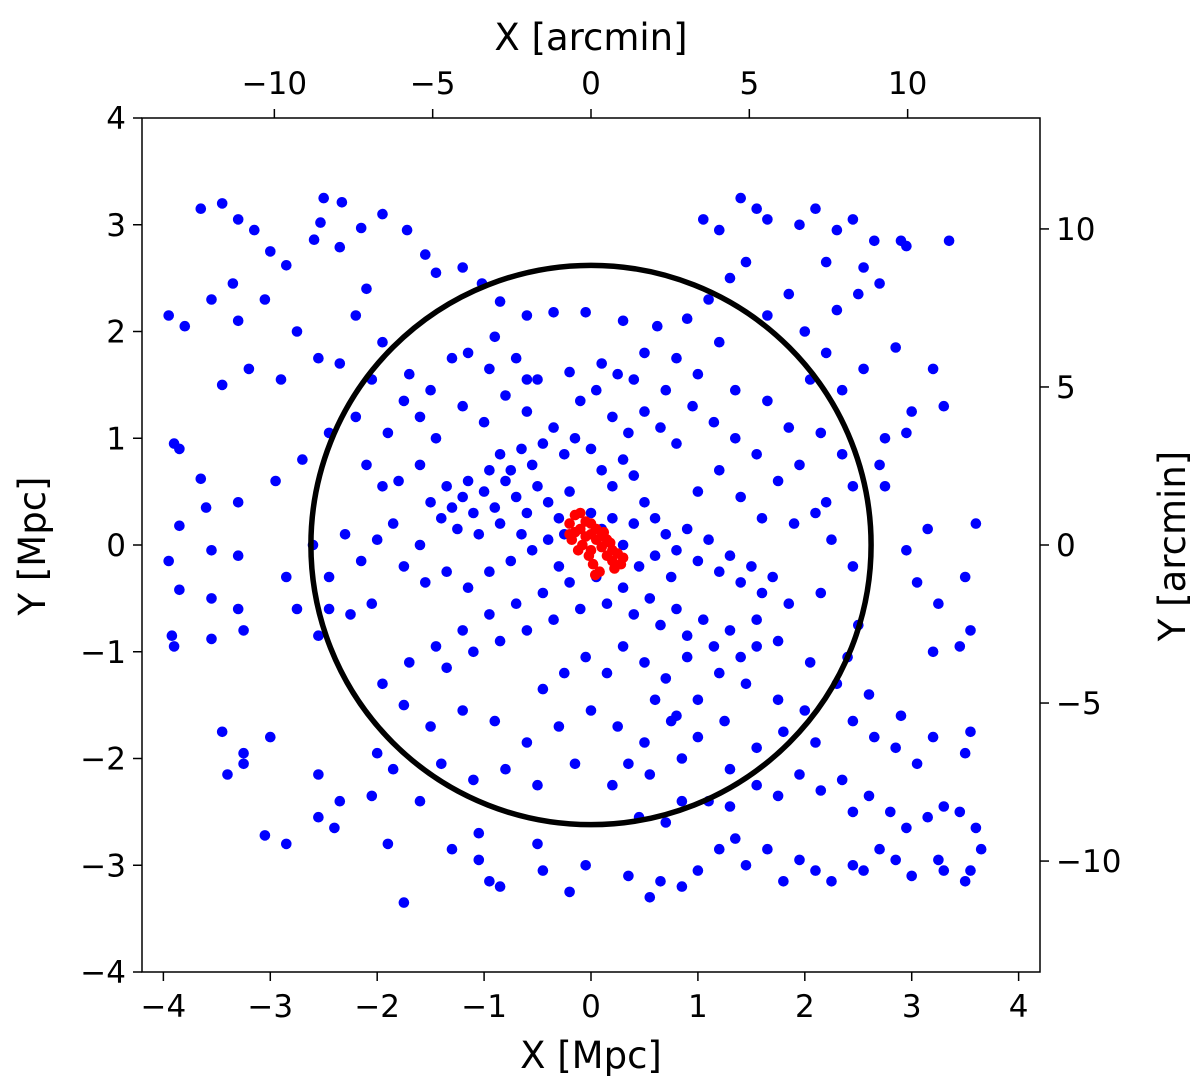  I want to click on x-top-tick-label: 10, so click(907, 84).